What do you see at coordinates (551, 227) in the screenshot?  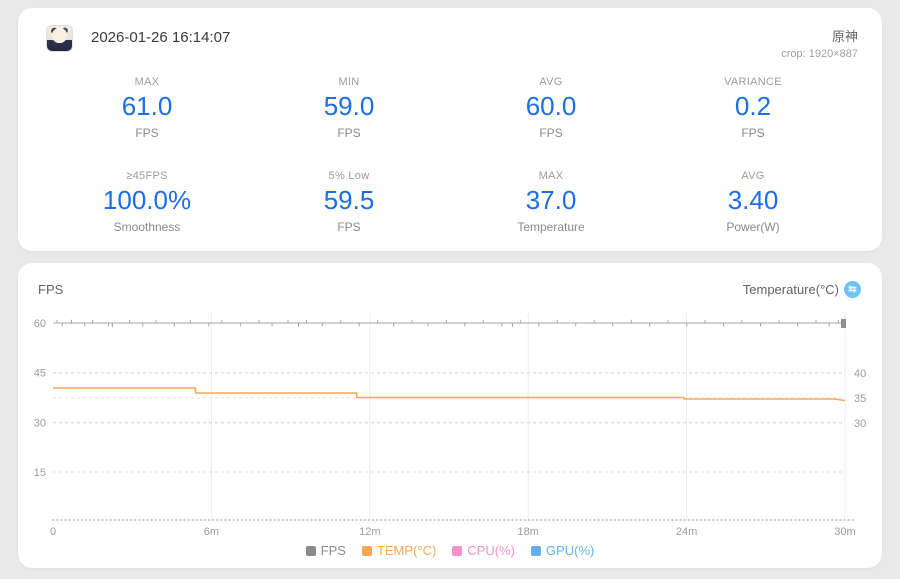 I see `stat-unit: Temperature` at bounding box center [551, 227].